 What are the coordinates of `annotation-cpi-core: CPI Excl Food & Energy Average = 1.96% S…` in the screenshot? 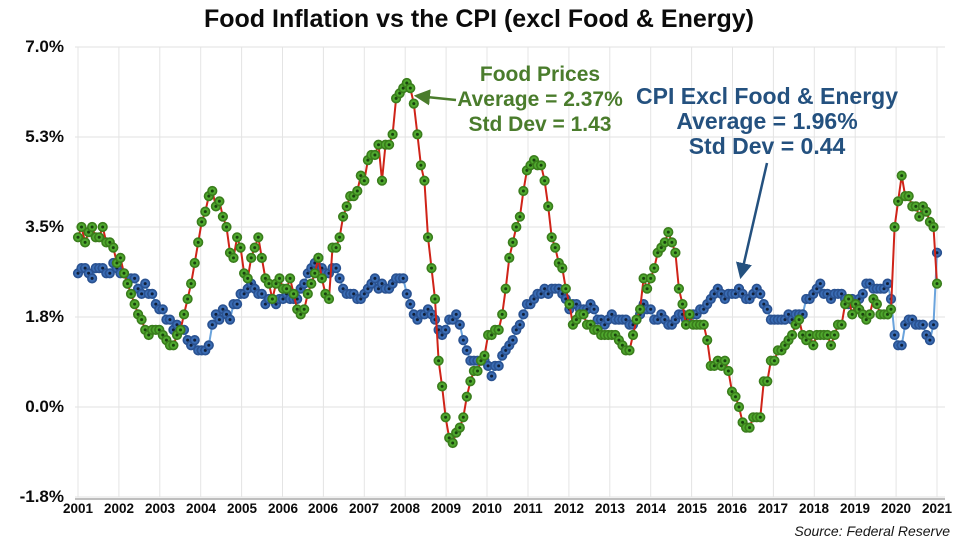 It's located at (767, 121).